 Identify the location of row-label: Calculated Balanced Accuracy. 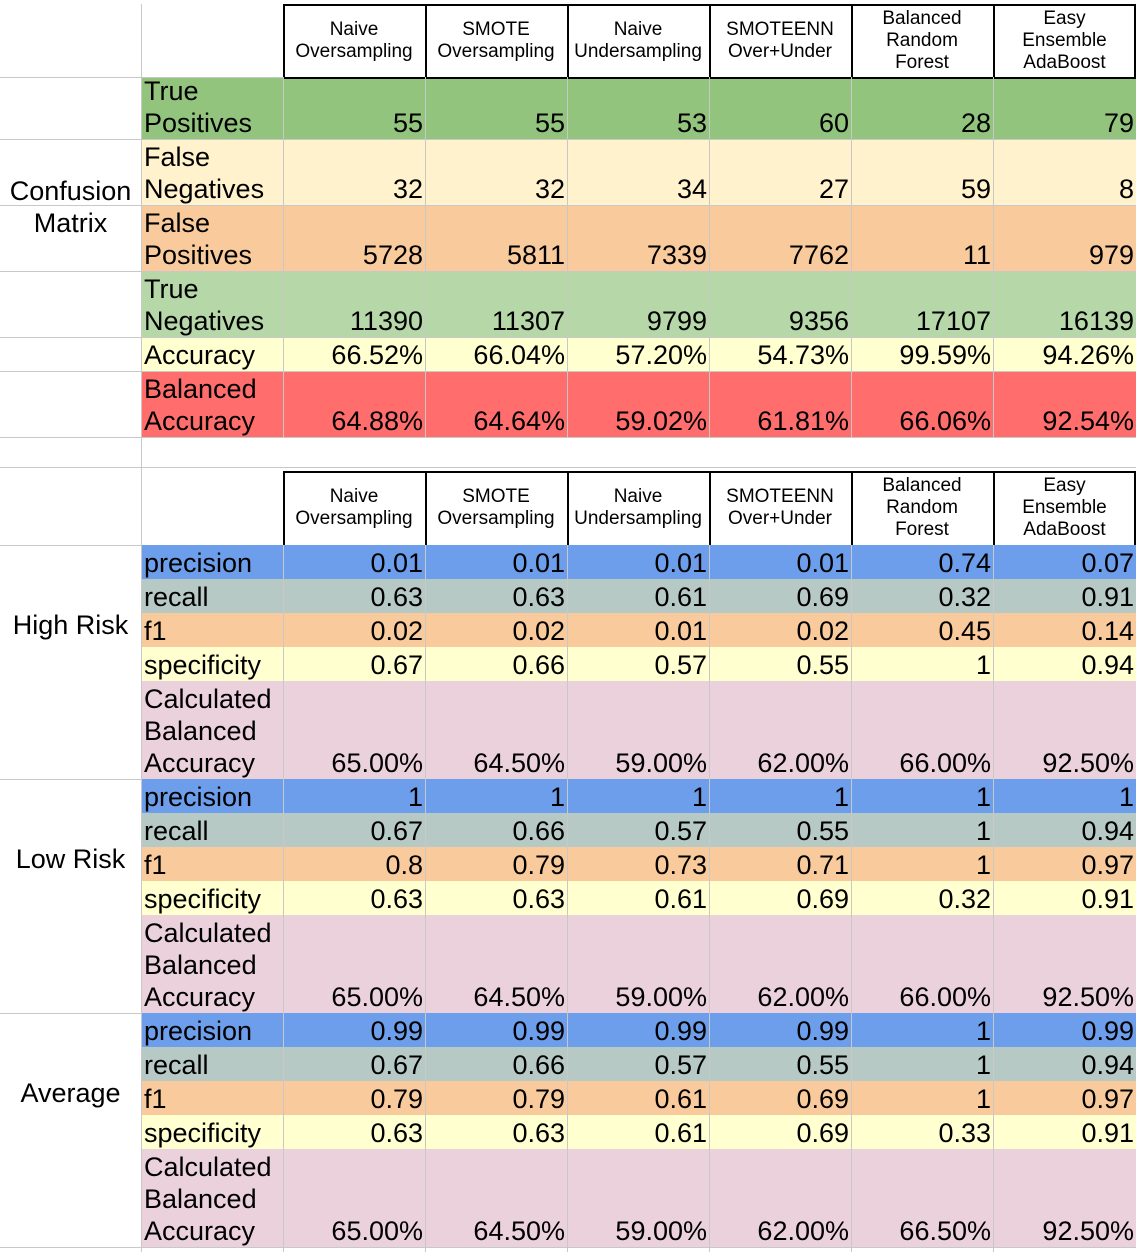
(212, 1198).